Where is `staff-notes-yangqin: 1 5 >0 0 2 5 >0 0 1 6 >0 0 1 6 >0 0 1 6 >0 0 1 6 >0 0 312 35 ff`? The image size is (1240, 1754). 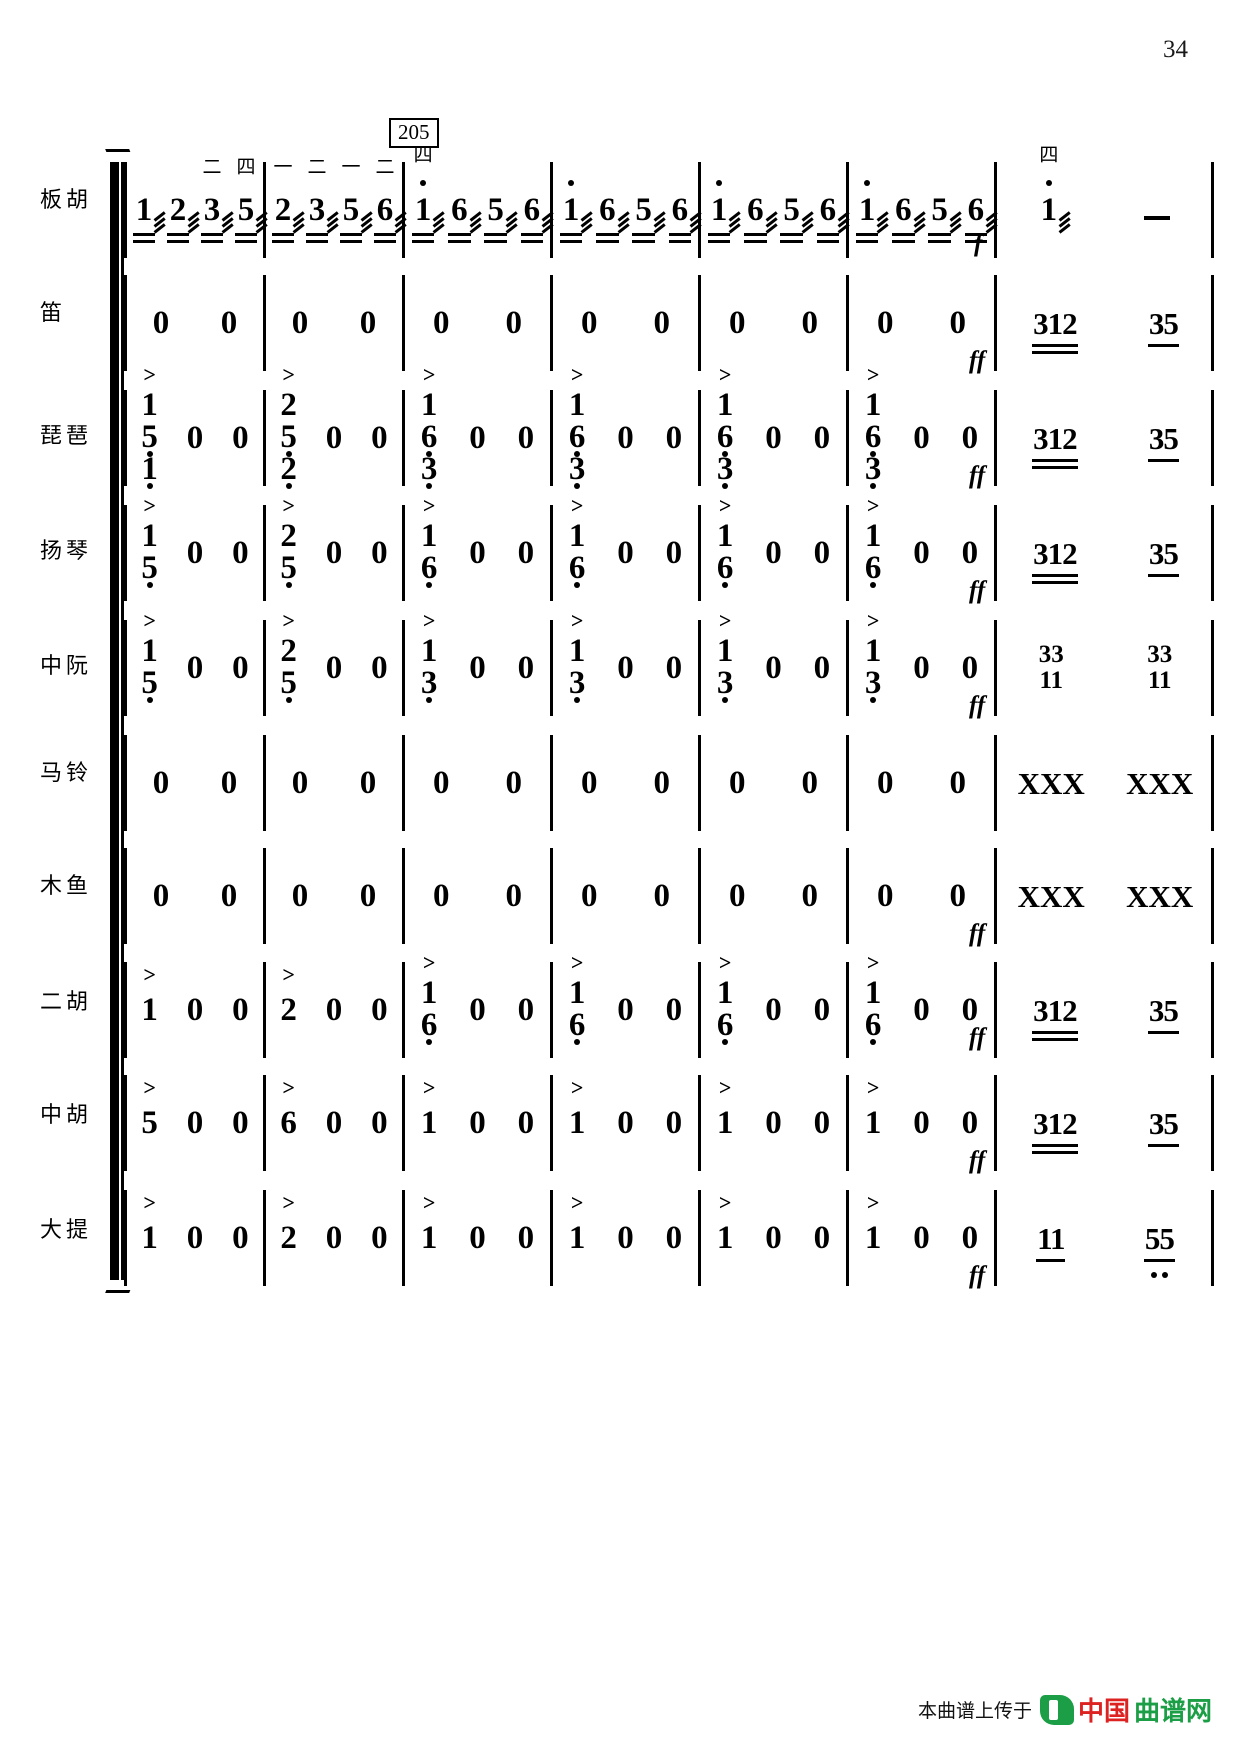 staff-notes-yangqin: 1 5 >0 0 2 5 >0 0 1 6 >0 0 1 6 >0 0 1 6 >0 0 1 6 >0 0 312 35 ff is located at coordinates (669, 549).